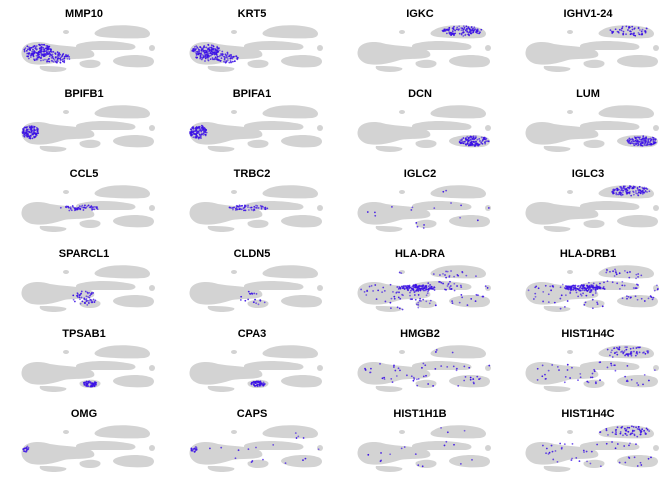 This screenshot has width=672, height=480. I want to click on panel-title: CCL5, so click(84, 174).